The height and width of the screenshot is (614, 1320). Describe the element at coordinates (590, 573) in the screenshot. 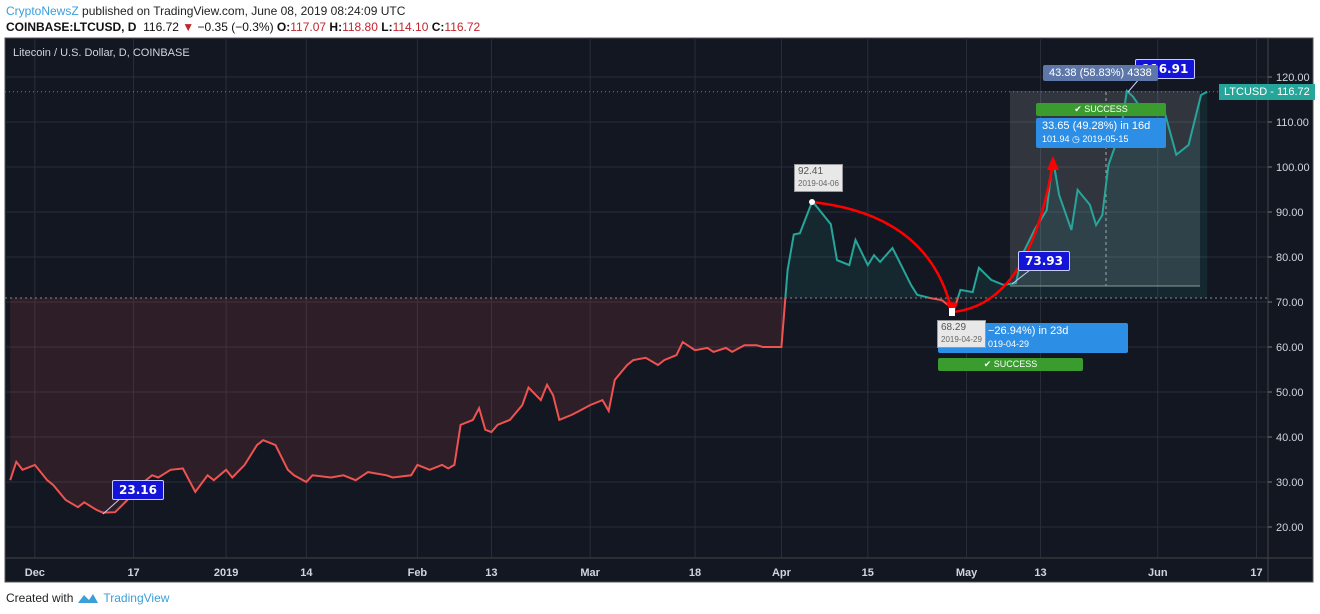

I see `x-tick-label: Mar` at that location.